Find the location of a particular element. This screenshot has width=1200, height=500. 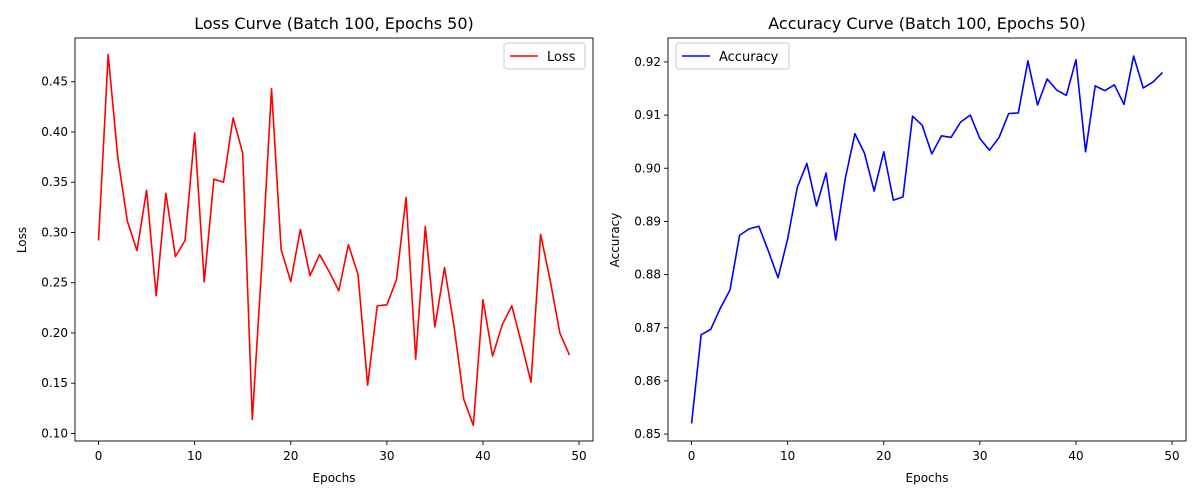

accuracy-chart-xtick-label: 50 is located at coordinates (1171, 456).